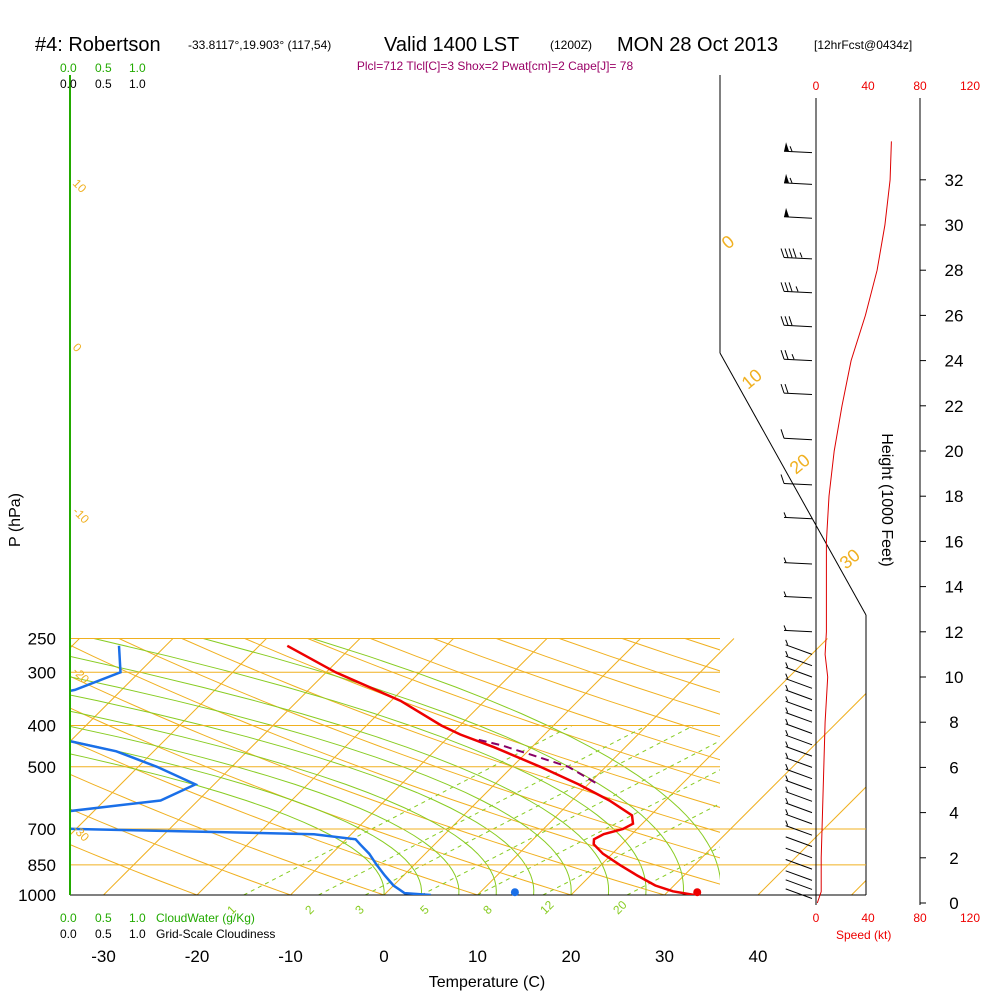  What do you see at coordinates (620, 908) in the screenshot?
I see `mixing-ratio-label: 20` at bounding box center [620, 908].